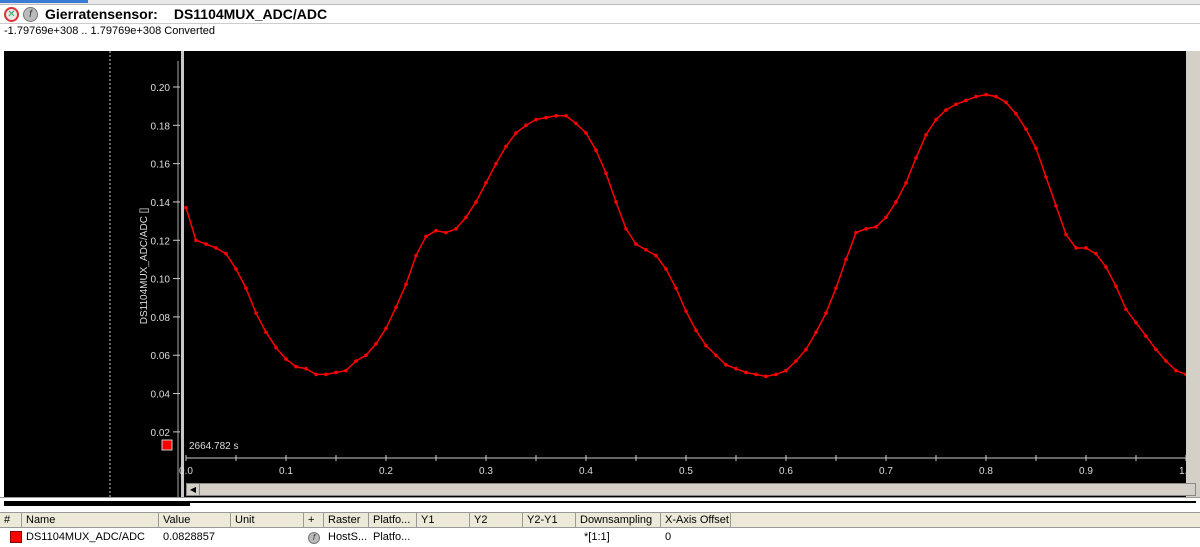 The width and height of the screenshot is (1200, 547). I want to click on y-tick-label: 0.02, so click(161, 433).